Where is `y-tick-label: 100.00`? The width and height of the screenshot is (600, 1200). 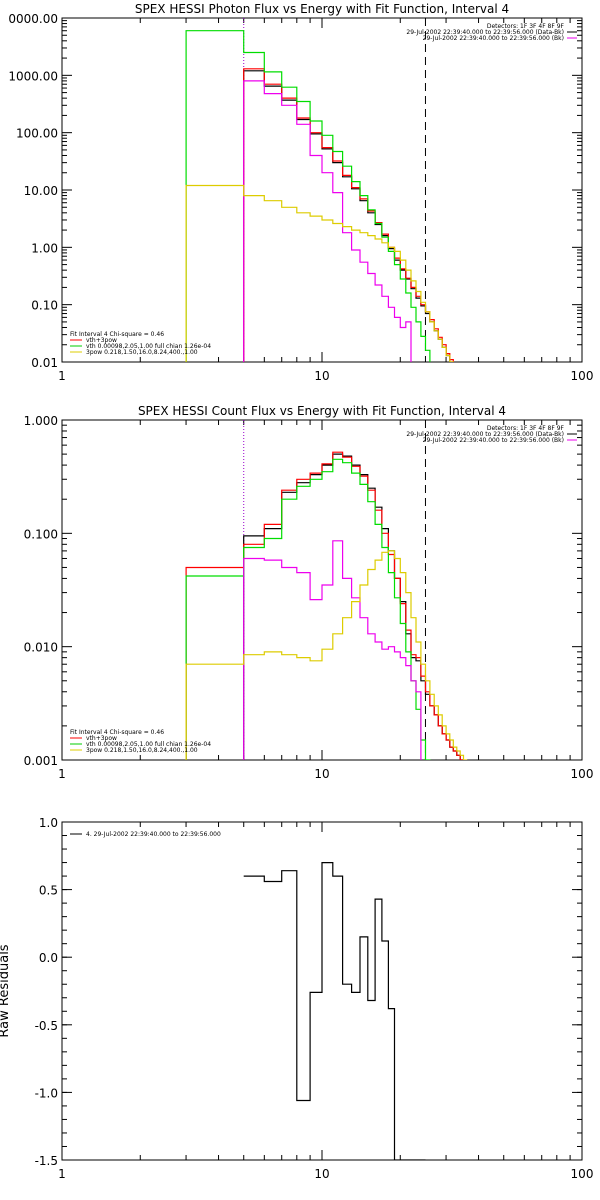 y-tick-label: 100.00 is located at coordinates (37, 134).